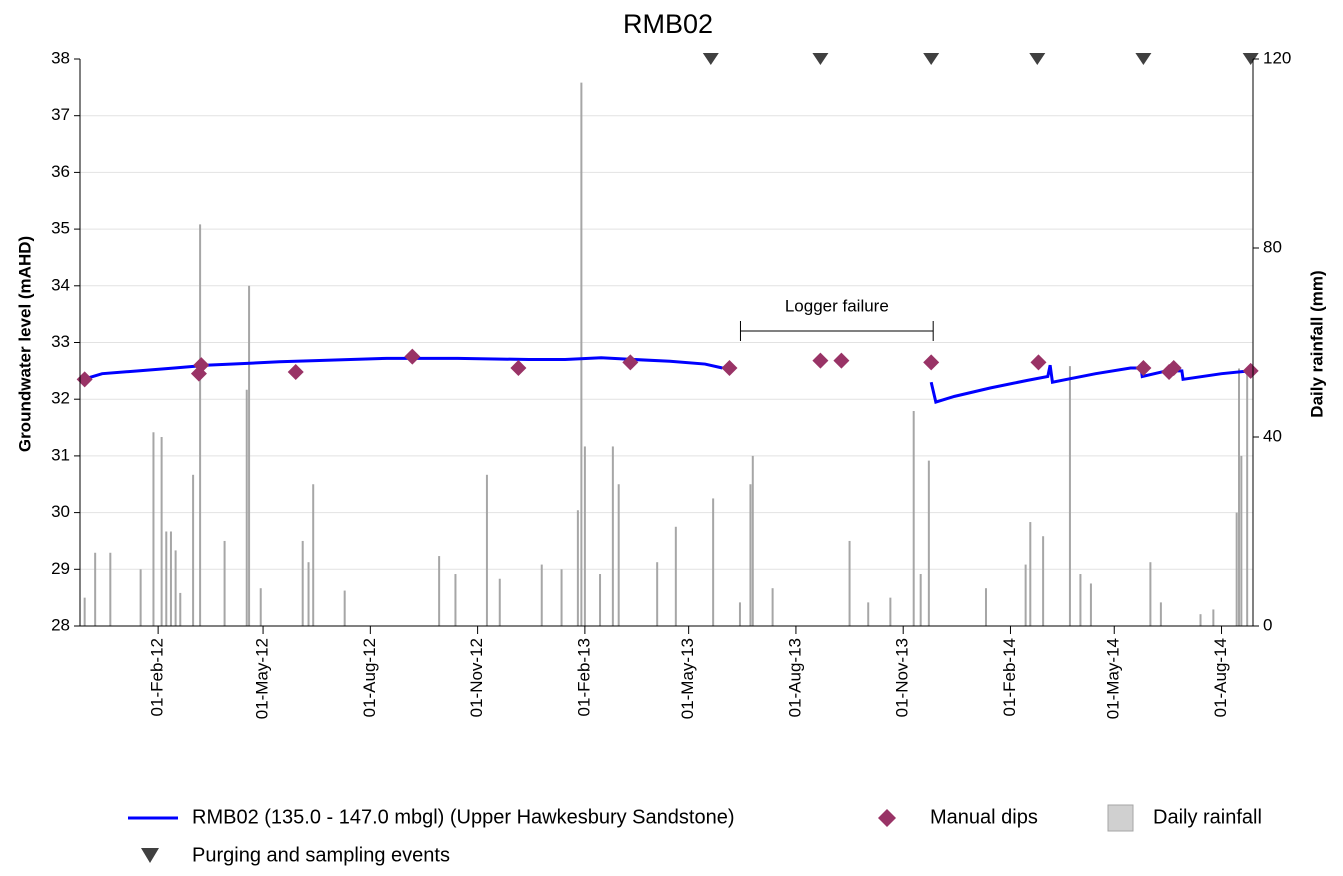  What do you see at coordinates (60, 171) in the screenshot?
I see `y-tick-label: 36` at bounding box center [60, 171].